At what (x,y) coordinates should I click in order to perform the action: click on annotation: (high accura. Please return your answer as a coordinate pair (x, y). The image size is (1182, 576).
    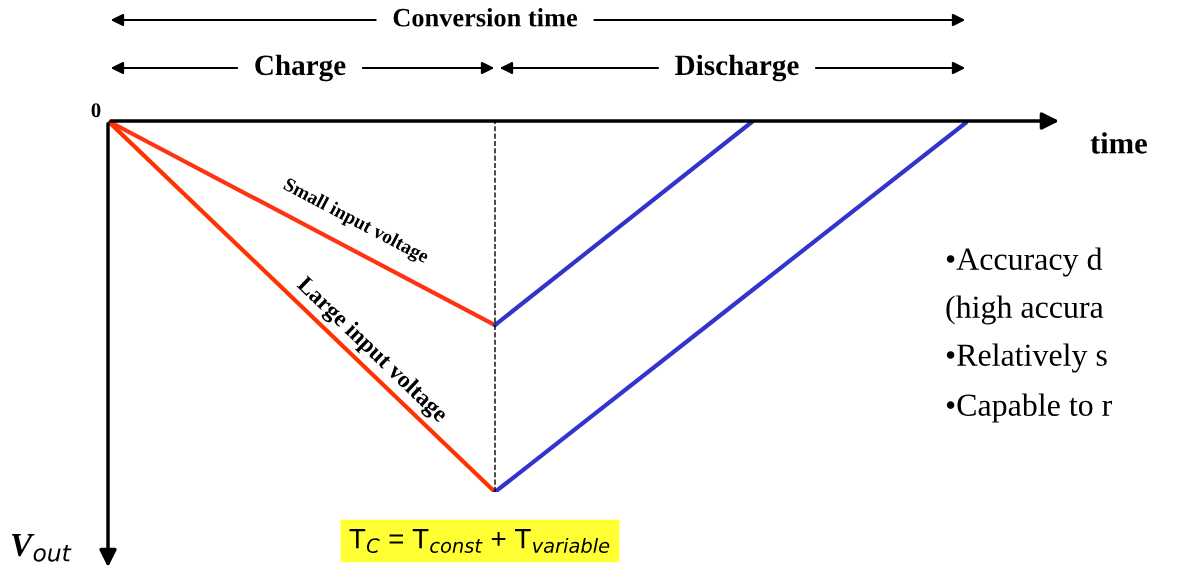
    Looking at the image, I should click on (1025, 310).